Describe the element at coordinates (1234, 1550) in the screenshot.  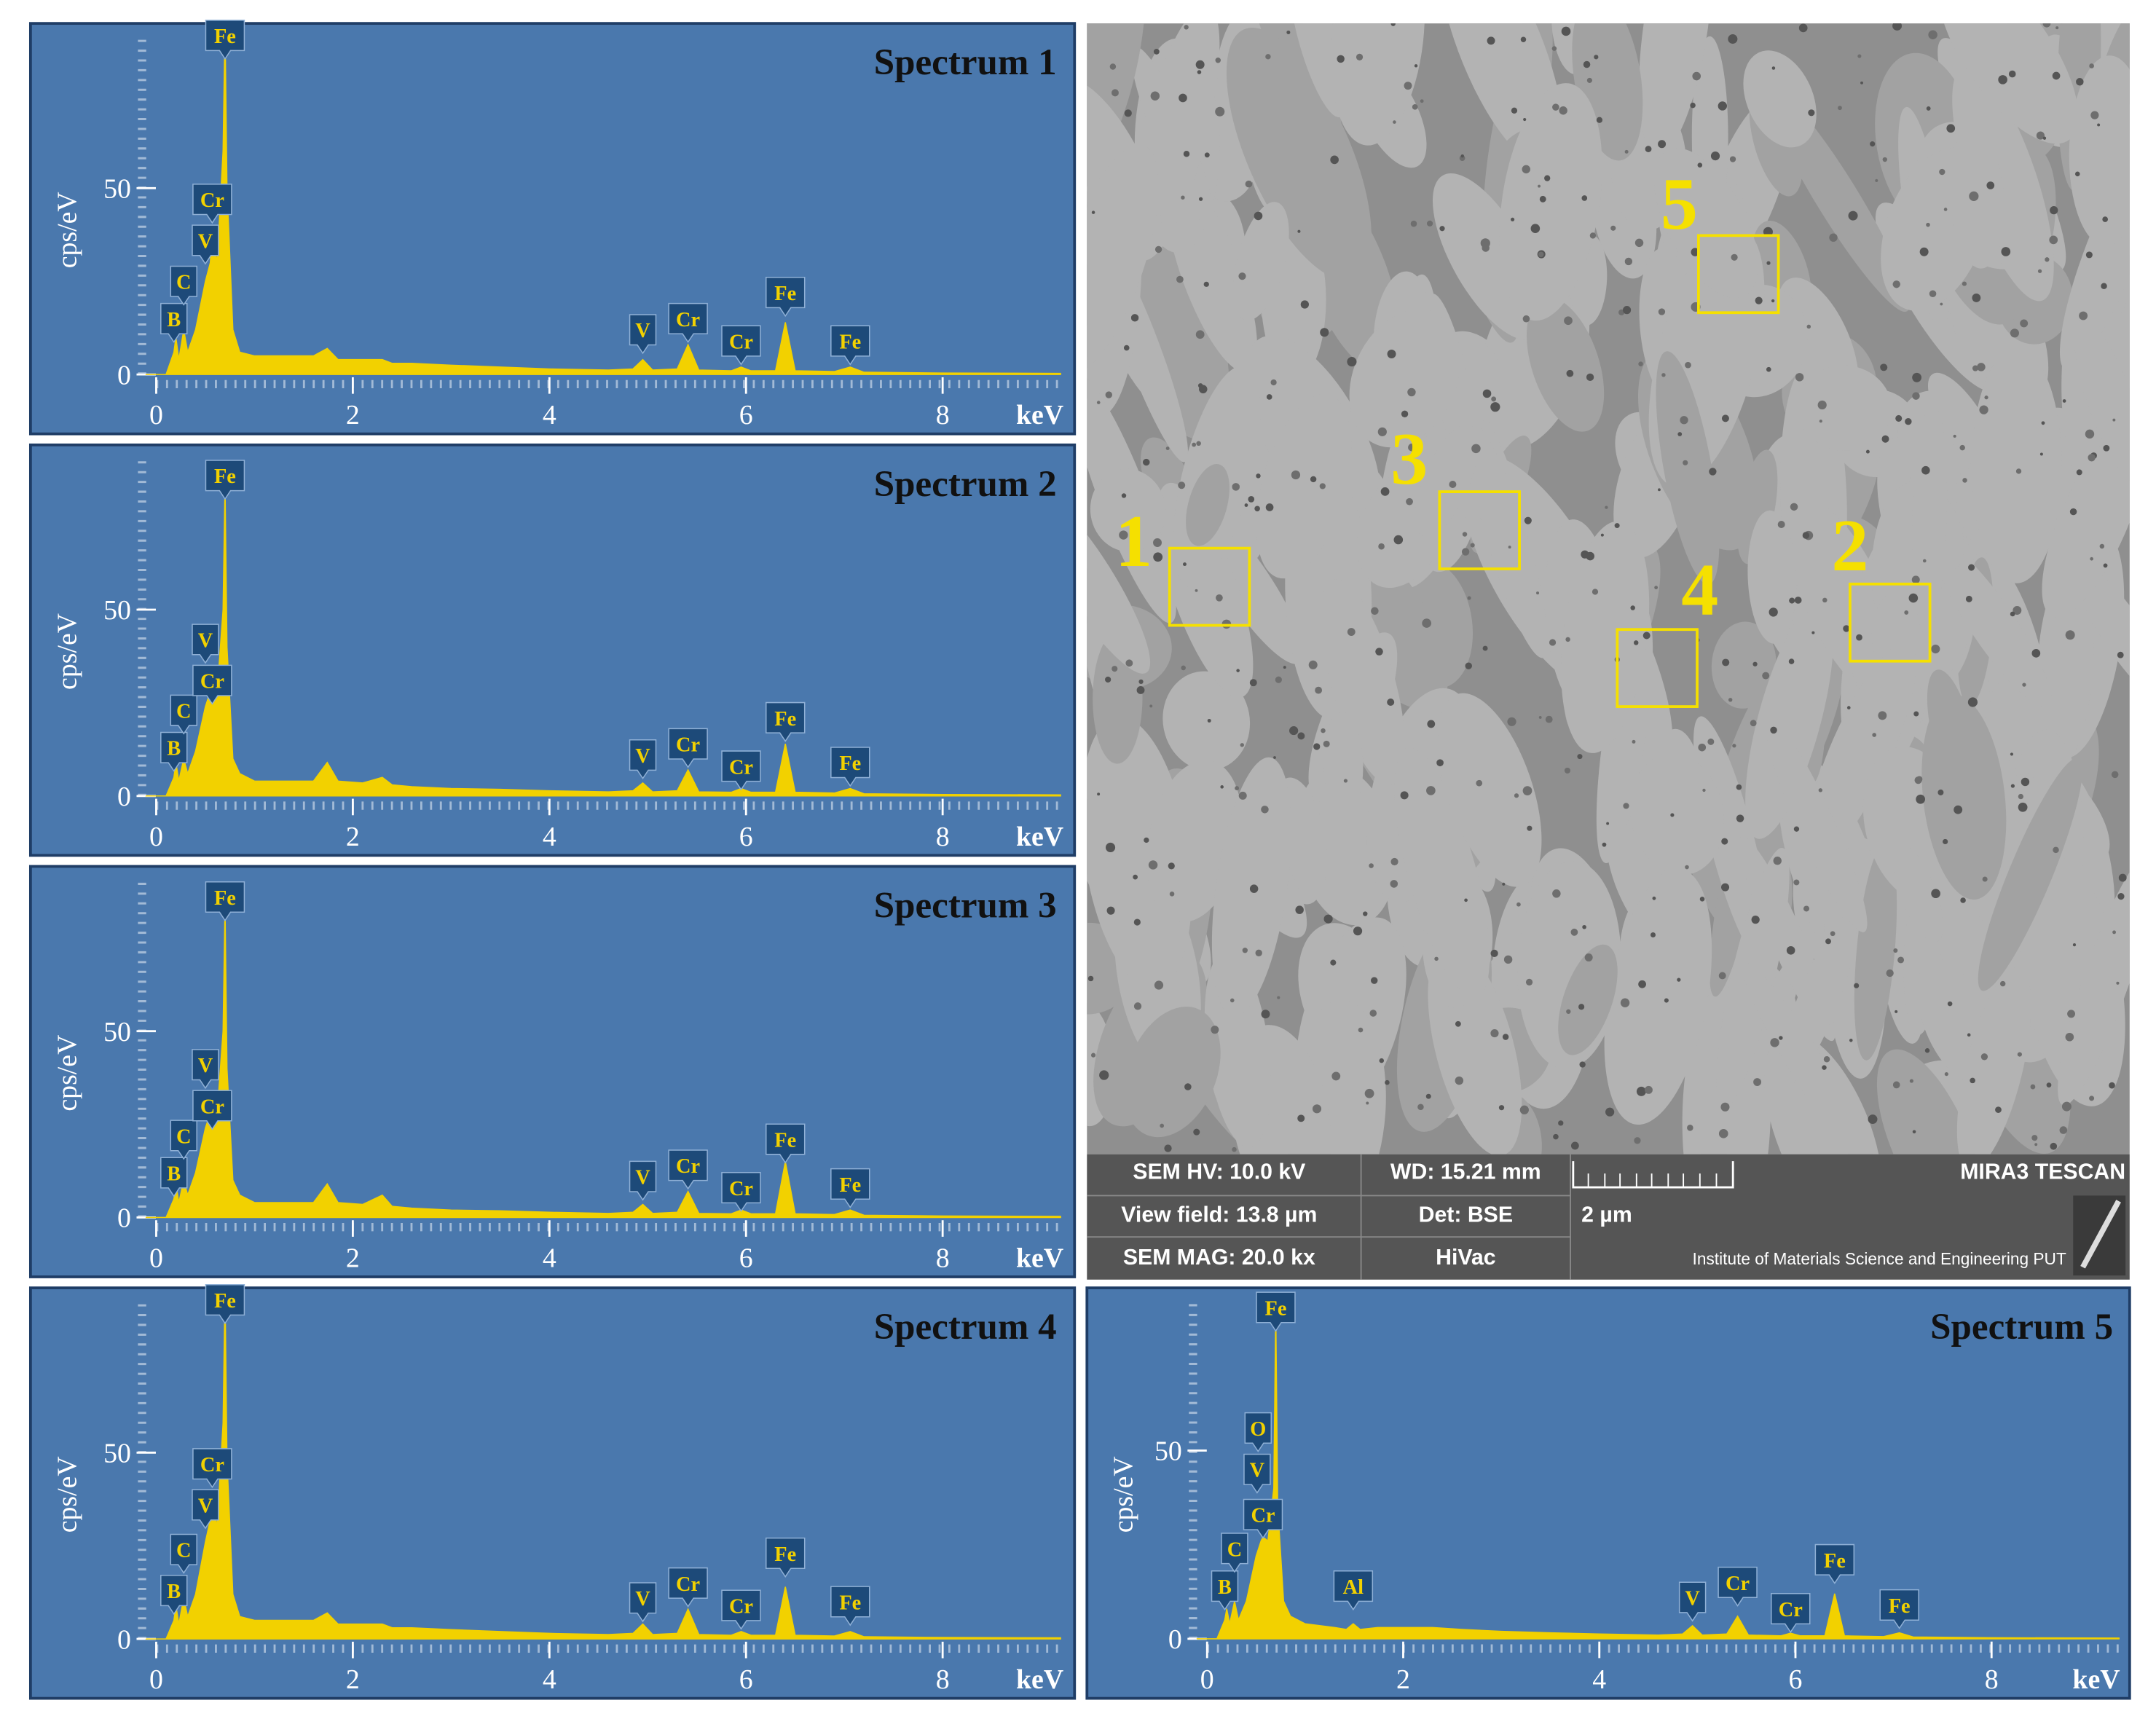
I see `peak-label: C` at that location.